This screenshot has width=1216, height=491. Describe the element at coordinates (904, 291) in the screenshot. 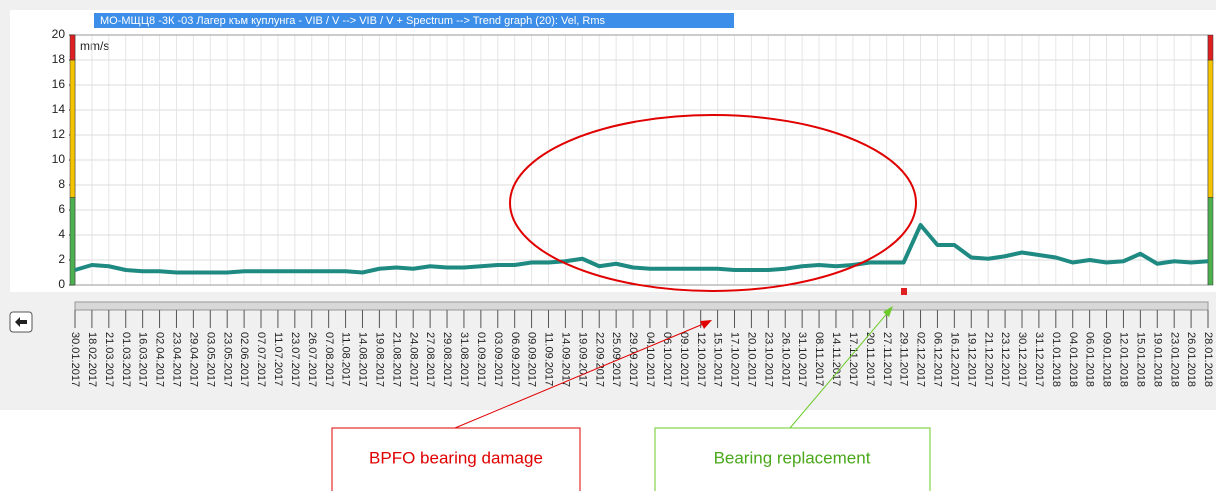

I see `marker` at that location.